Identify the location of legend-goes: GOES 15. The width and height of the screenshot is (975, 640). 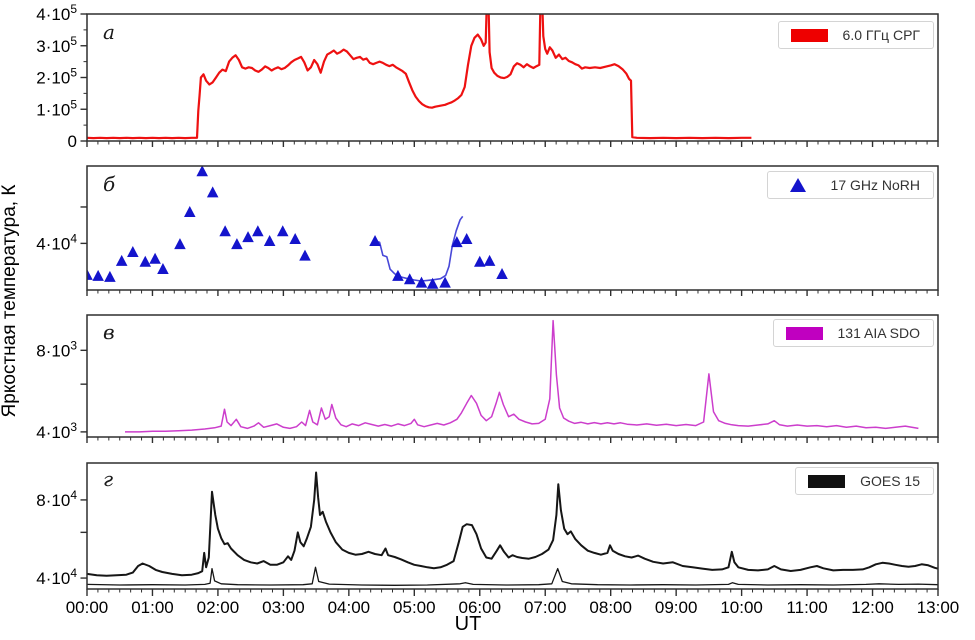
(864, 481).